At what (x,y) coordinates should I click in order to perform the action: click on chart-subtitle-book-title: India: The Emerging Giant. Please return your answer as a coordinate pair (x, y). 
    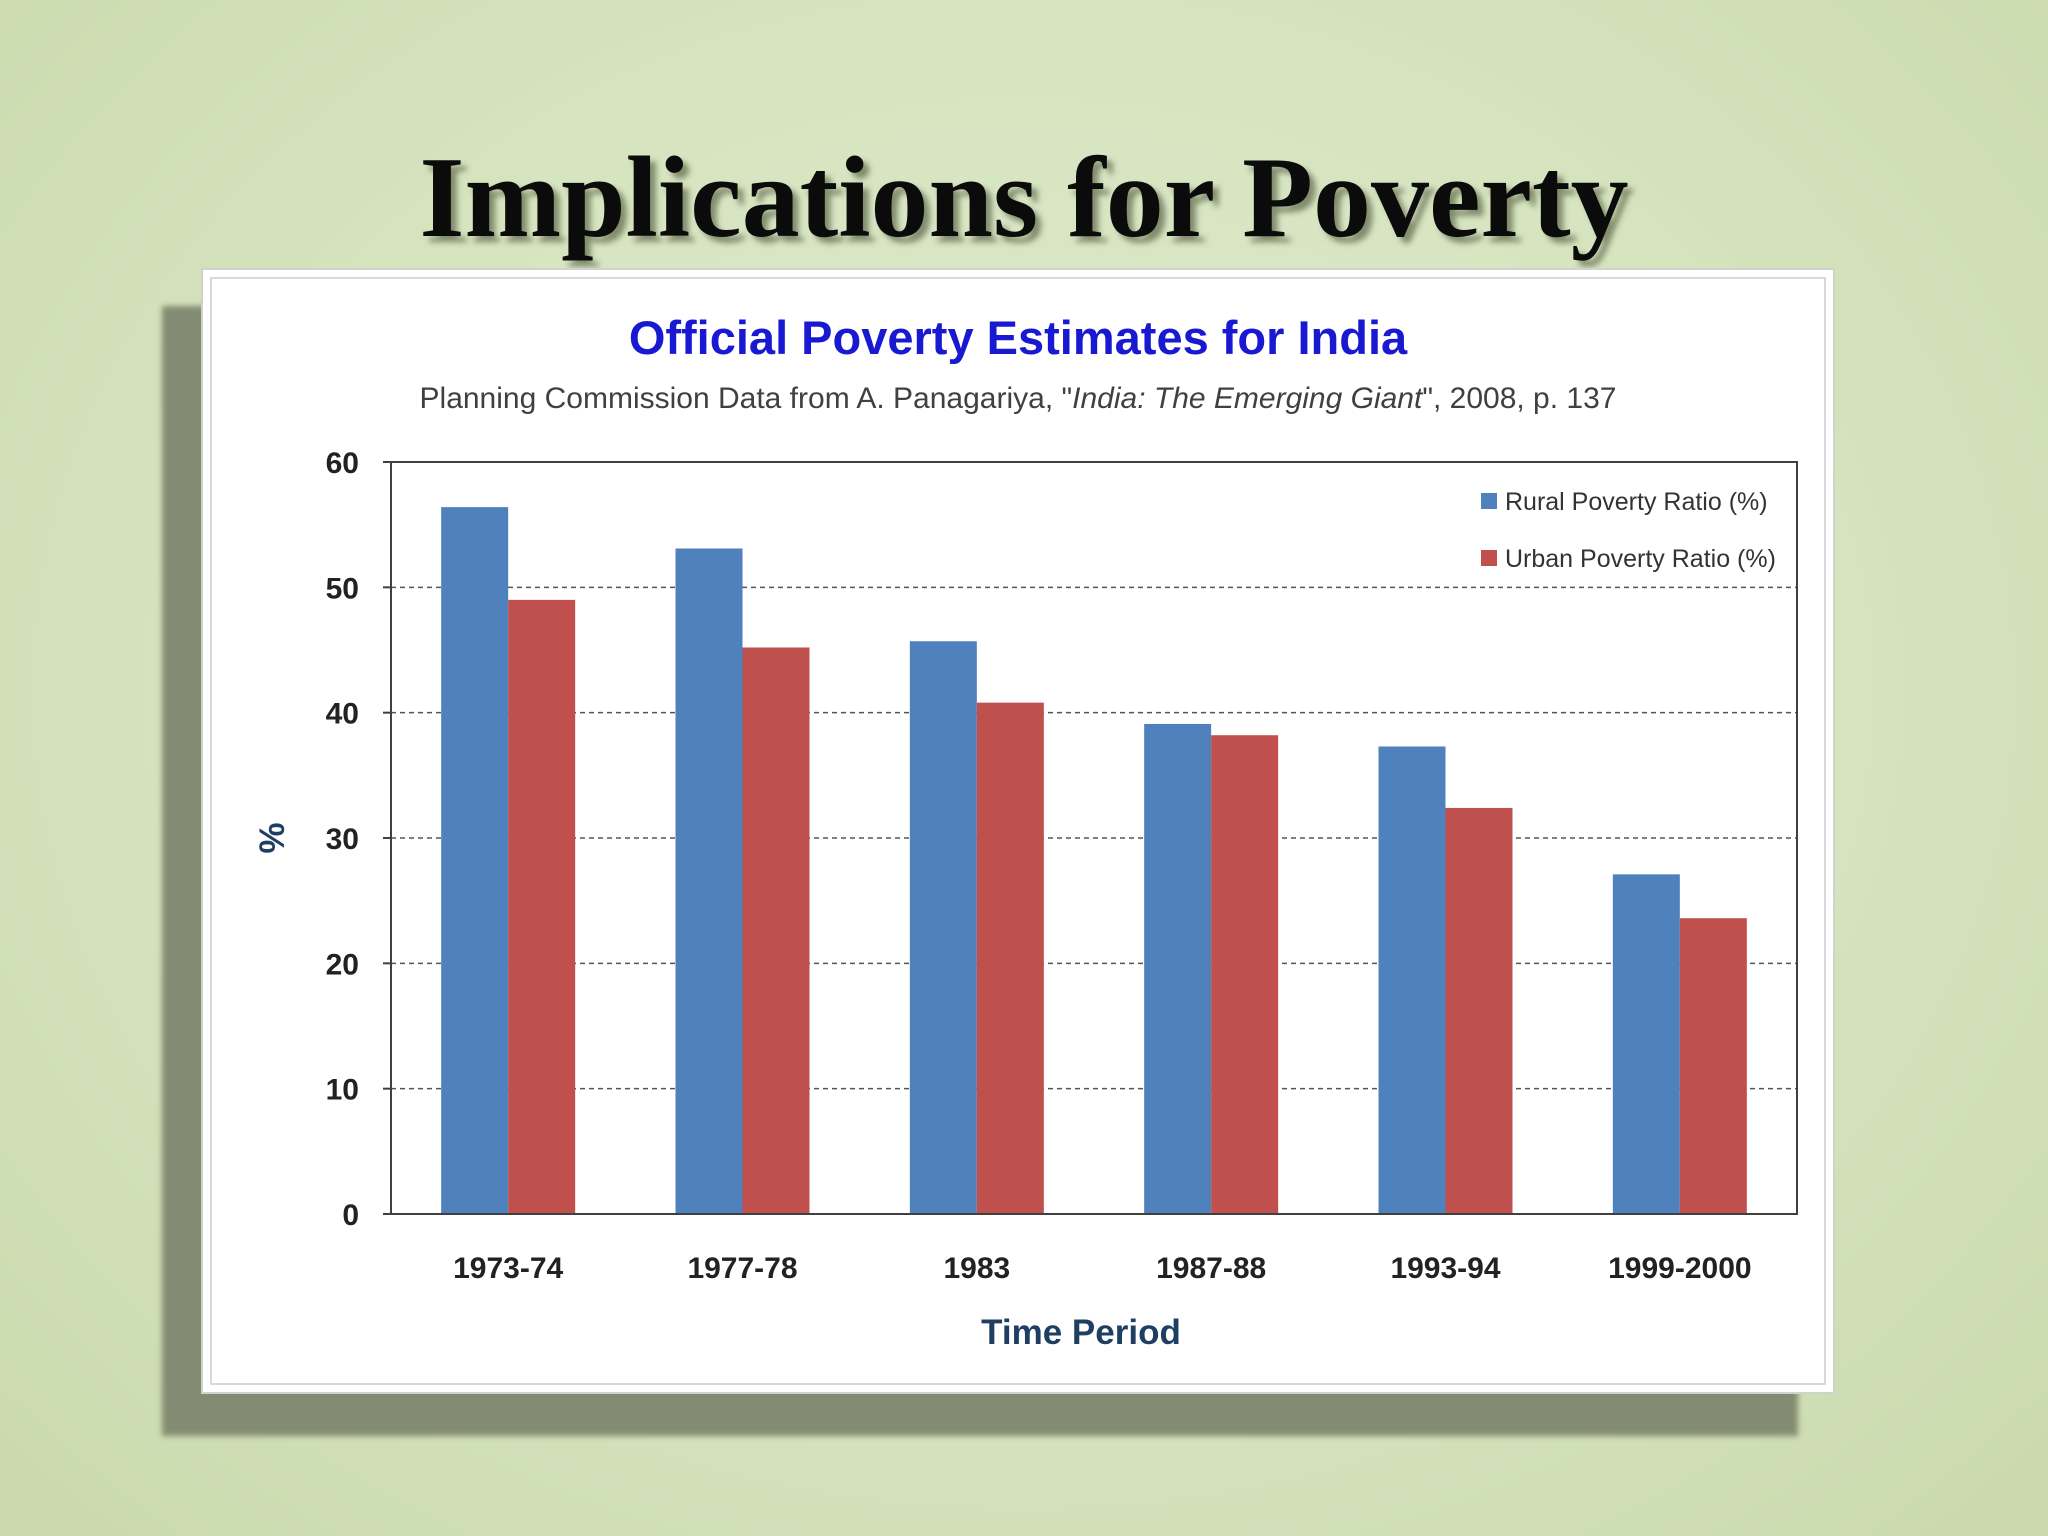
    Looking at the image, I should click on (1248, 398).